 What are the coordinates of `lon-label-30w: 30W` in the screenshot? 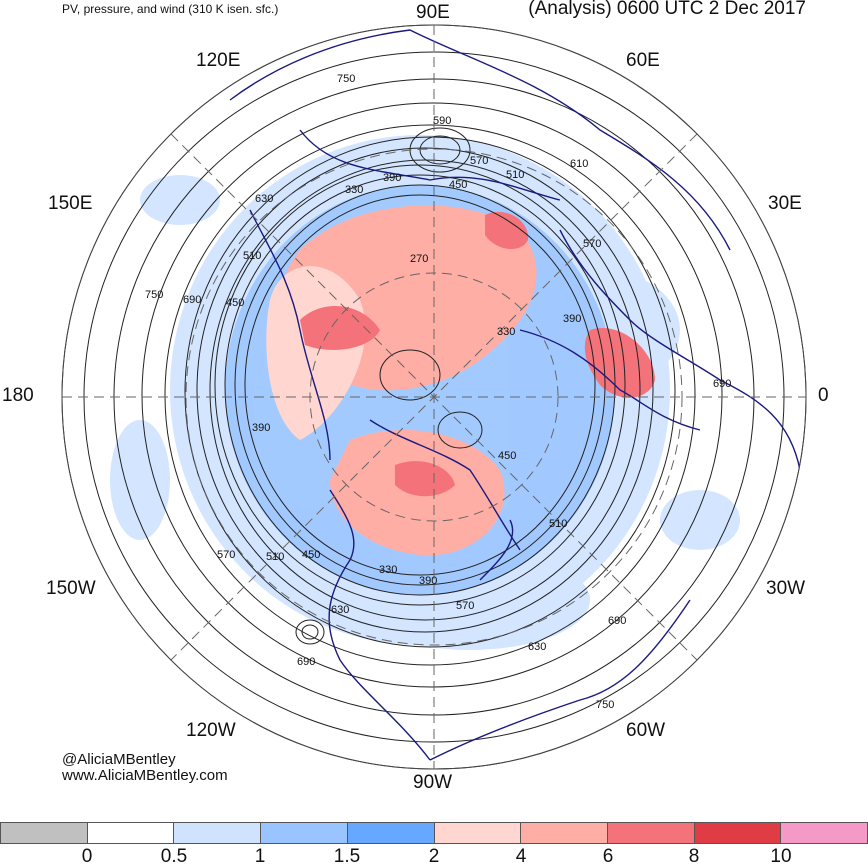 It's located at (786, 588).